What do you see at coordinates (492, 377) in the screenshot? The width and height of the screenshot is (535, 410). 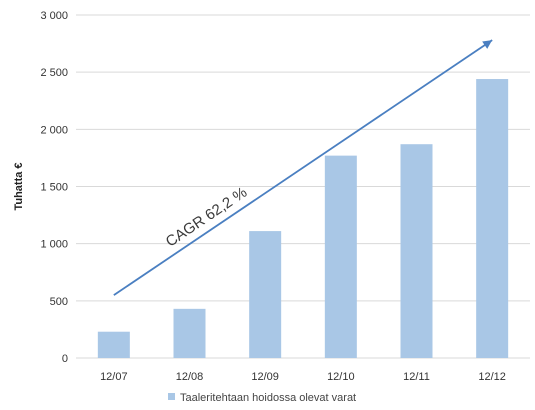 I see `x-tick-label: 12/12` at bounding box center [492, 377].